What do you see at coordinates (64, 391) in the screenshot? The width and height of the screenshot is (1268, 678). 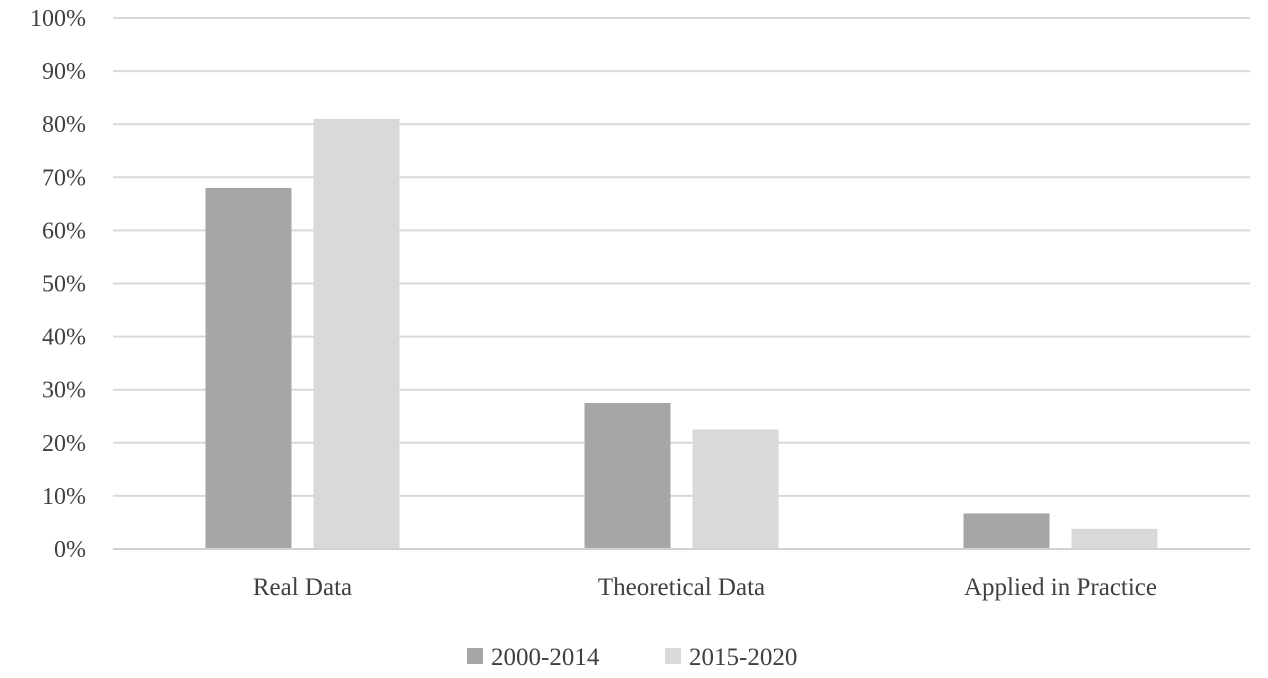 I see `y-tick-label: 30%` at bounding box center [64, 391].